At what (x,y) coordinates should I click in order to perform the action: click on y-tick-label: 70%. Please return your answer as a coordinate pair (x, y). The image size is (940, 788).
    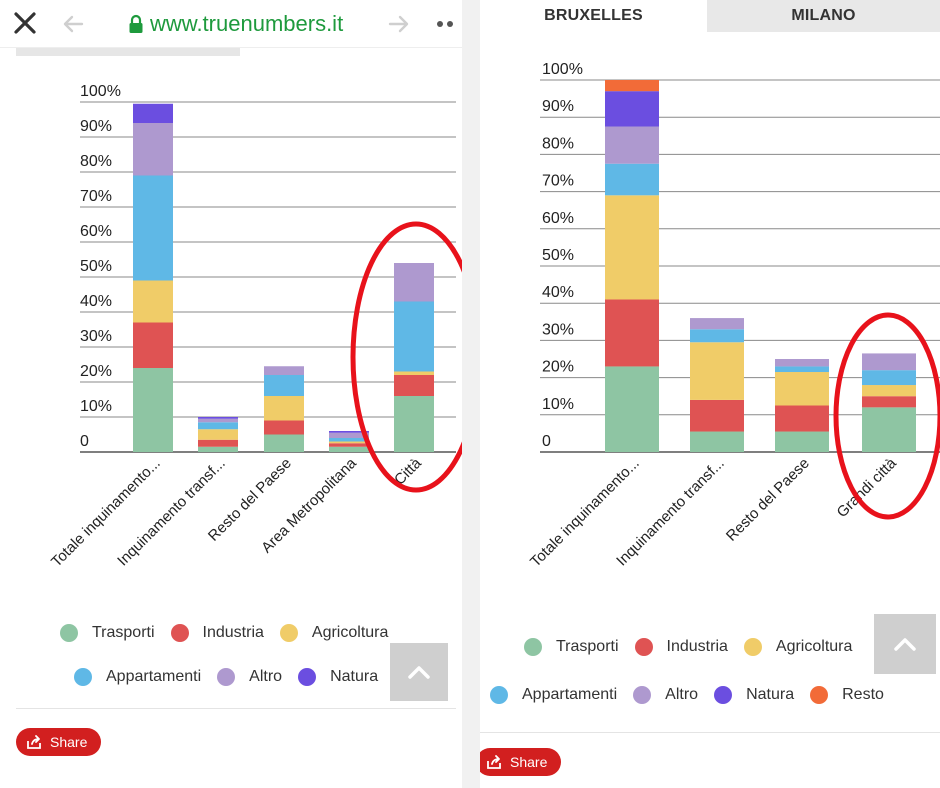
    Looking at the image, I should click on (558, 181).